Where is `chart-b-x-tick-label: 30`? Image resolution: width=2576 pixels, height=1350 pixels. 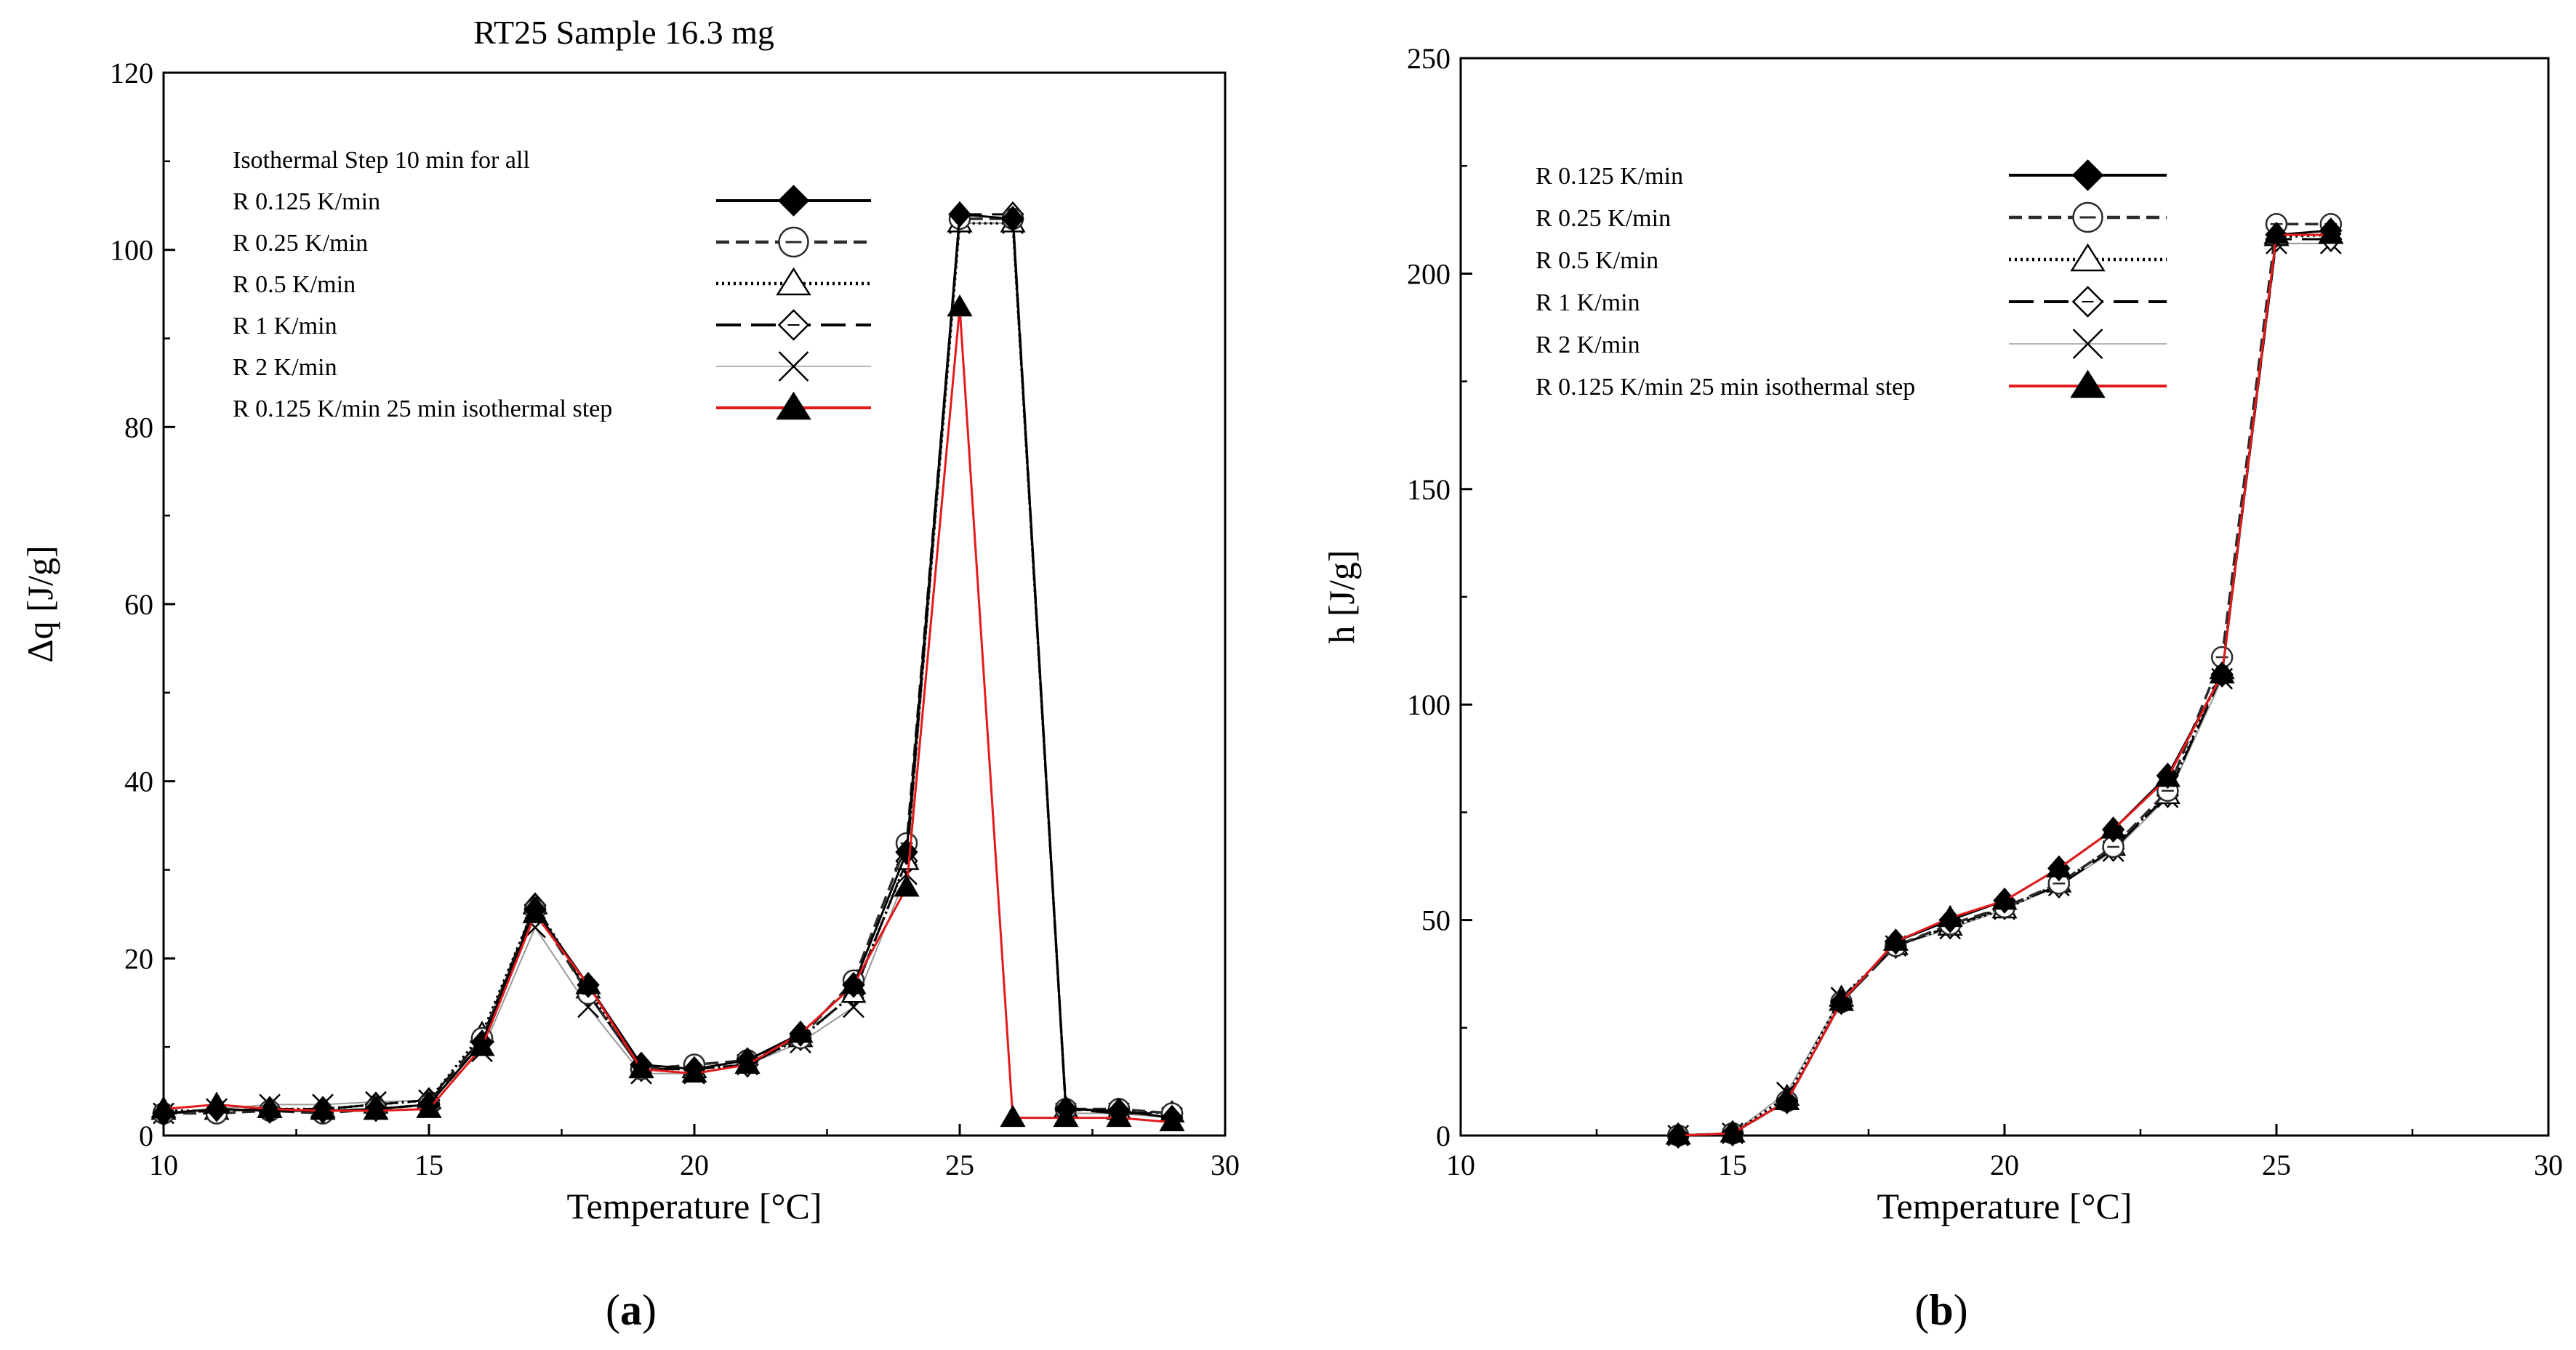
chart-b-x-tick-label: 30 is located at coordinates (2548, 1165).